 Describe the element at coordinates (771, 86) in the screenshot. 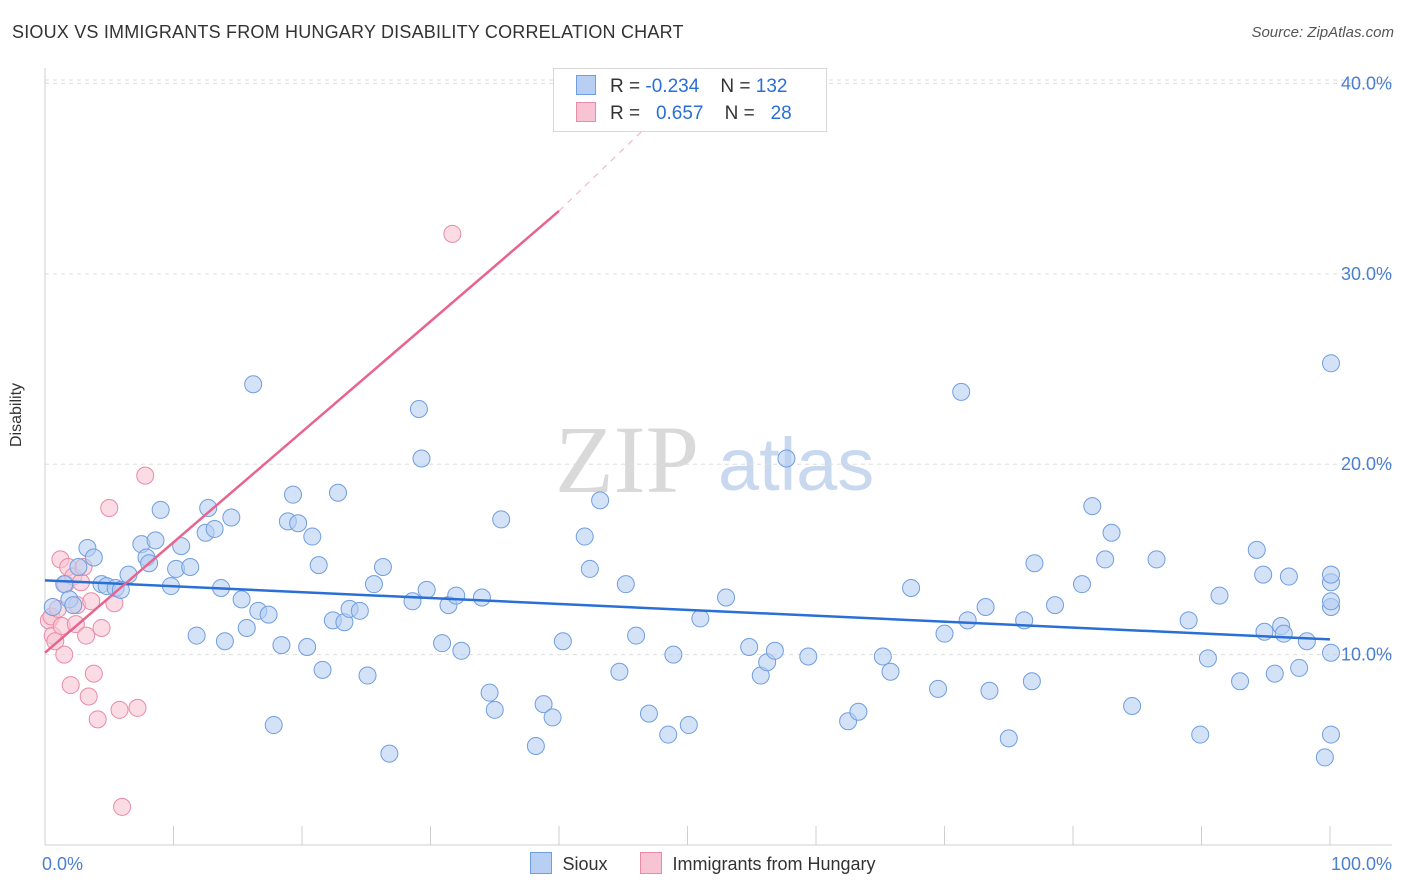

I see `sioux-n-value: 132` at that location.